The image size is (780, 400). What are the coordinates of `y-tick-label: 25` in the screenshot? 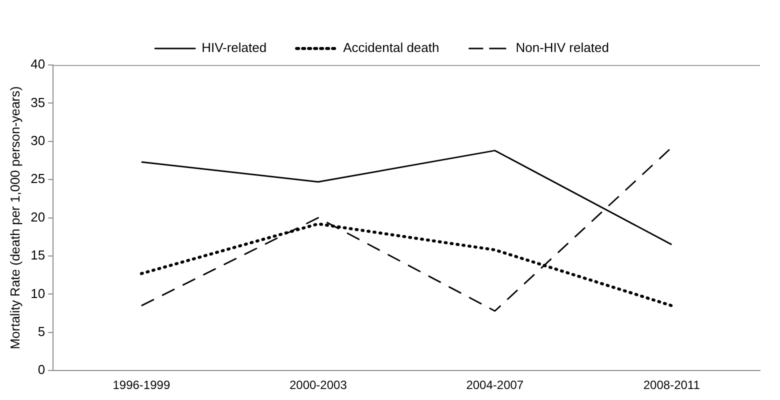 It's located at (38, 178).